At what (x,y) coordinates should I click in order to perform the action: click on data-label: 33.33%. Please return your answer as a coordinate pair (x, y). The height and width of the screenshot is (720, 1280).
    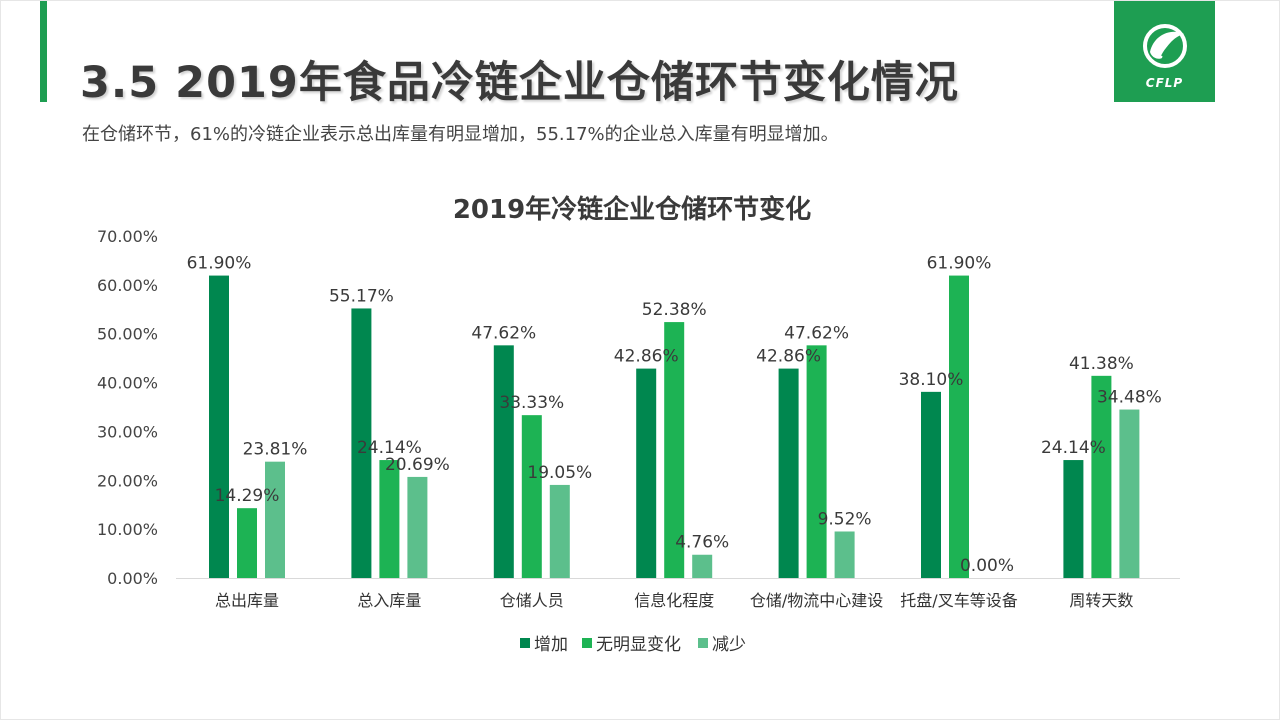
    Looking at the image, I should click on (531, 403).